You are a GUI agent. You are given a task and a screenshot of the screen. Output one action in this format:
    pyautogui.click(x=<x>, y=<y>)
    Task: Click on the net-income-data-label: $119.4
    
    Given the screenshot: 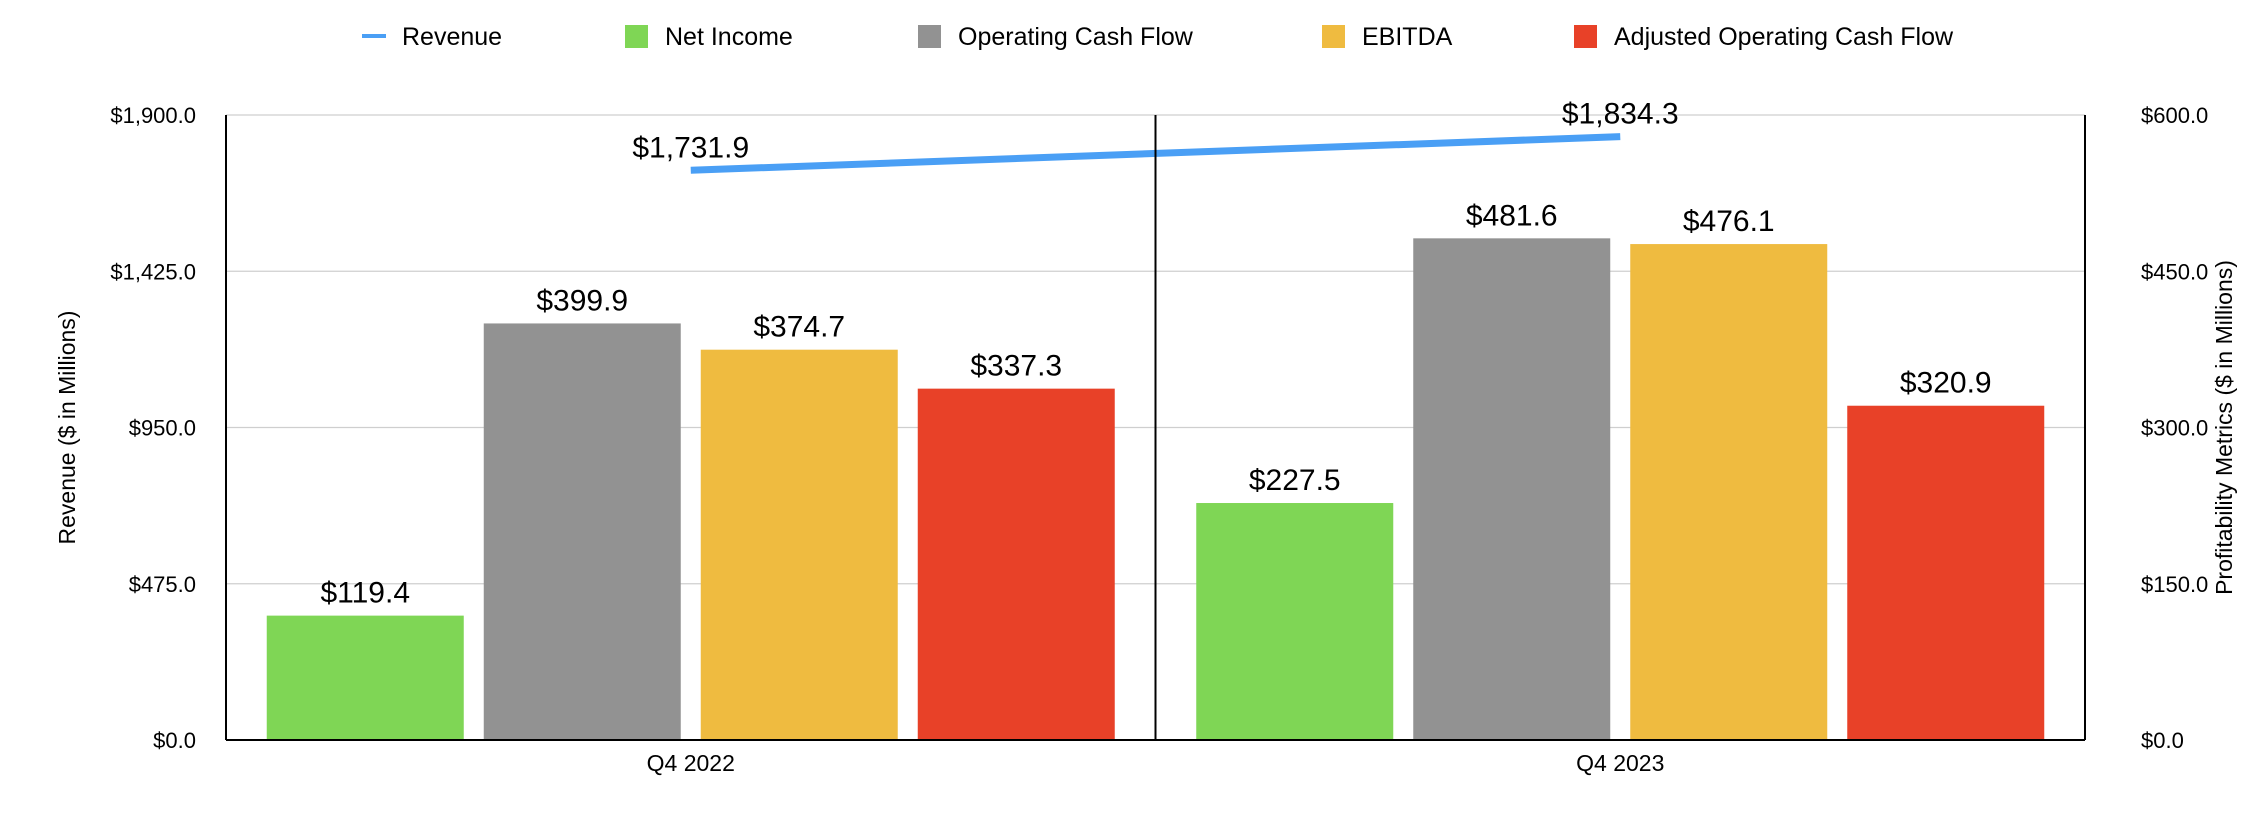 What is the action you would take?
    pyautogui.click(x=365, y=593)
    